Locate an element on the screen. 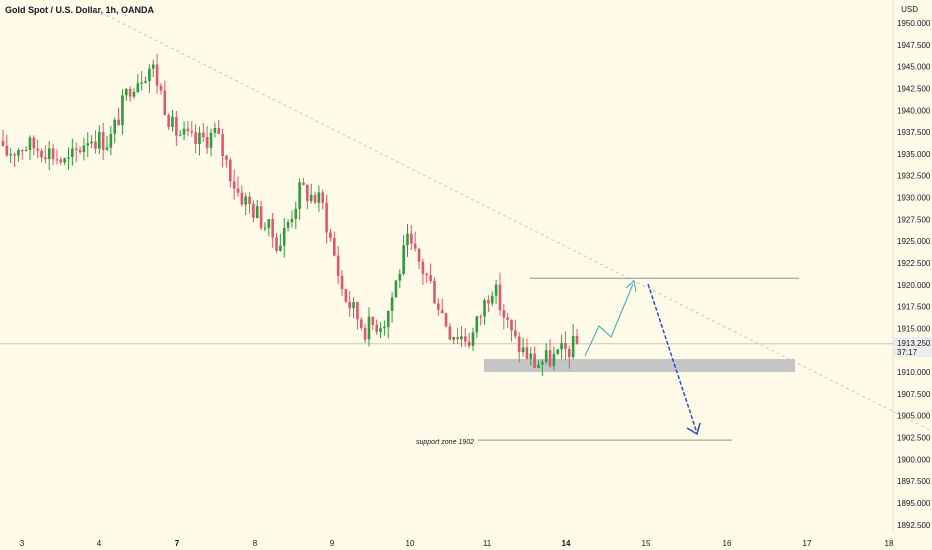  current-price-tag: 1913.250 37:17 is located at coordinates (913, 347).